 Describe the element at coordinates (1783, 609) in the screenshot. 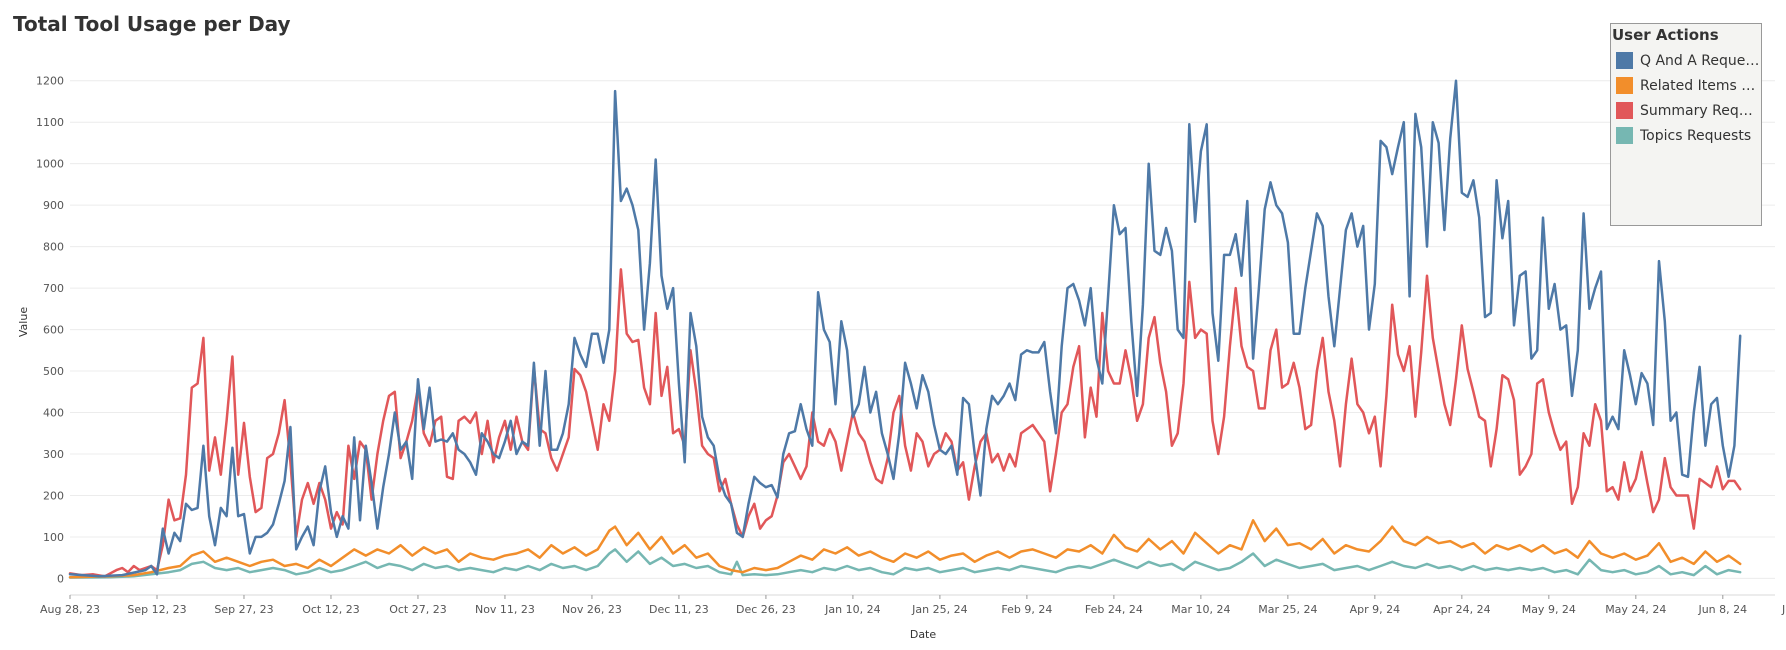

I see `x-tick-label: Jun 23, 24` at that location.